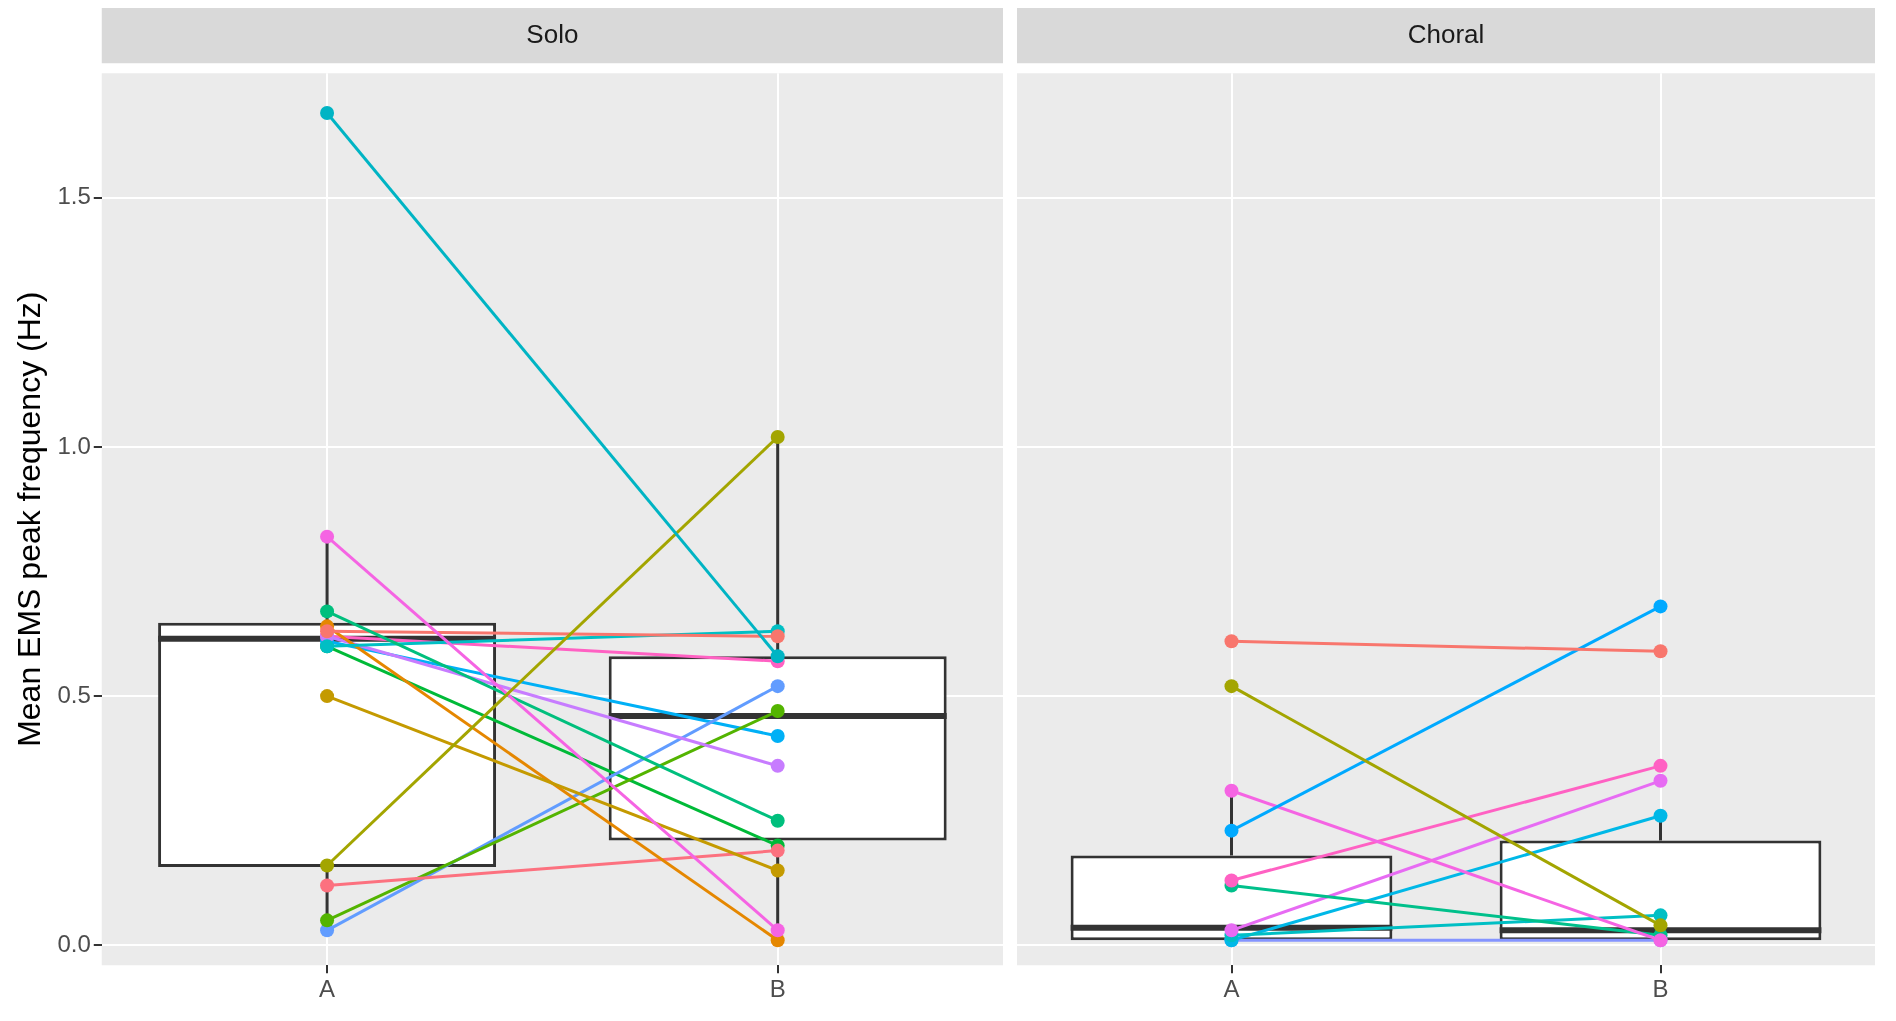 The height and width of the screenshot is (1021, 1896). What do you see at coordinates (1446, 33) in the screenshot?
I see `chart-title: Choral` at bounding box center [1446, 33].